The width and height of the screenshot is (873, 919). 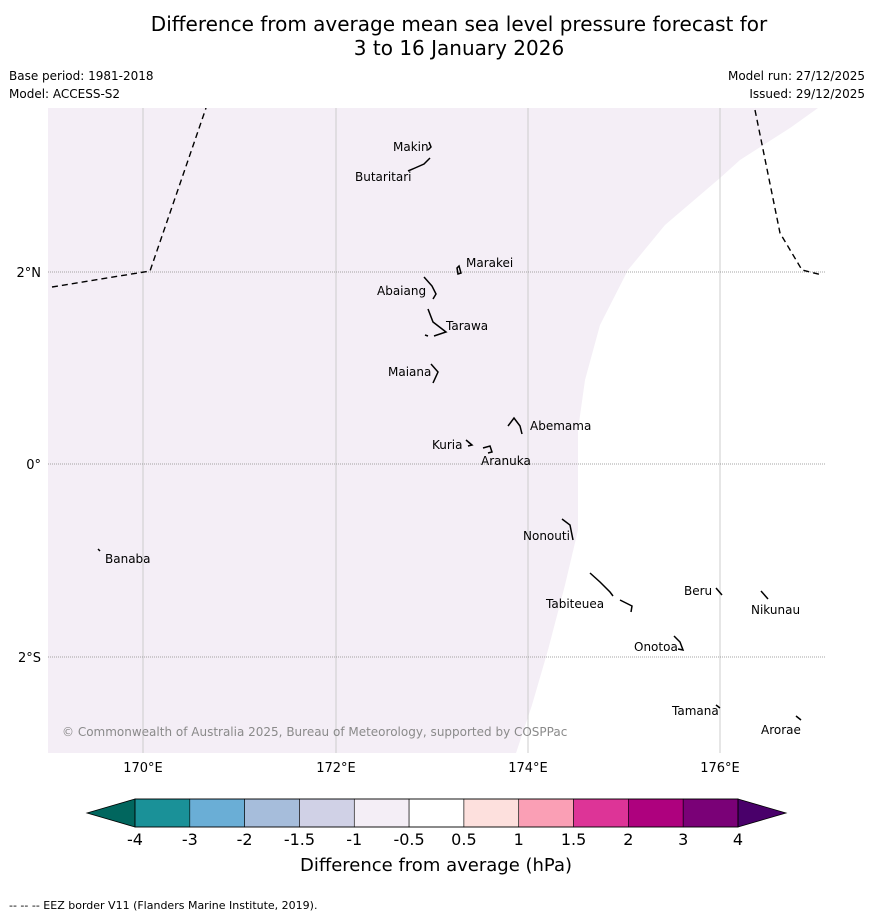 I want to click on title-line-2: 3 to 16 January 2026, so click(x=459, y=48).